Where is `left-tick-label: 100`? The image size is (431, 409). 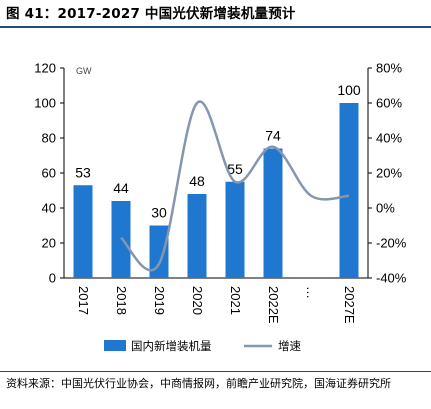 left-tick-label: 100 is located at coordinates (45, 103).